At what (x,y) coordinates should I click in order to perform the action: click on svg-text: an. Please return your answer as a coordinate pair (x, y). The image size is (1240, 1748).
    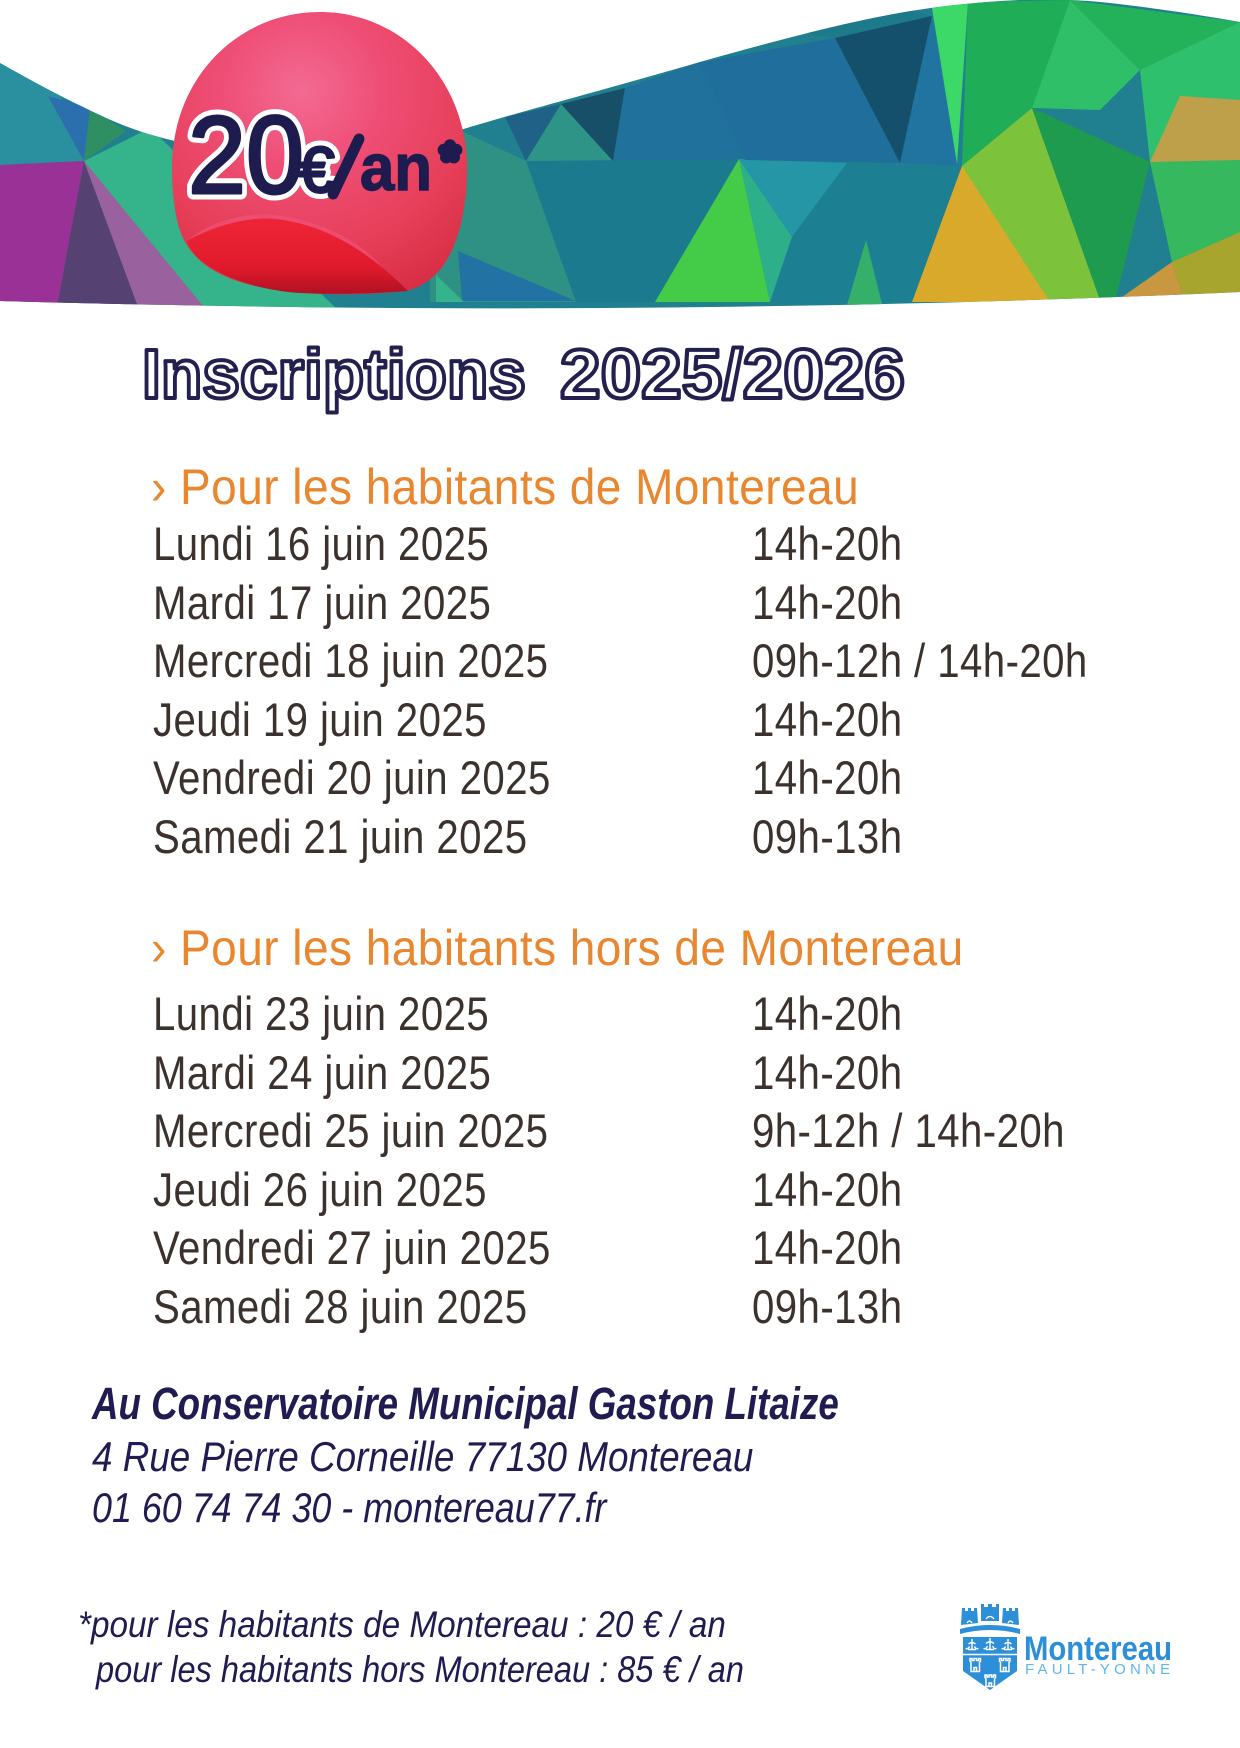
    Looking at the image, I should click on (396, 167).